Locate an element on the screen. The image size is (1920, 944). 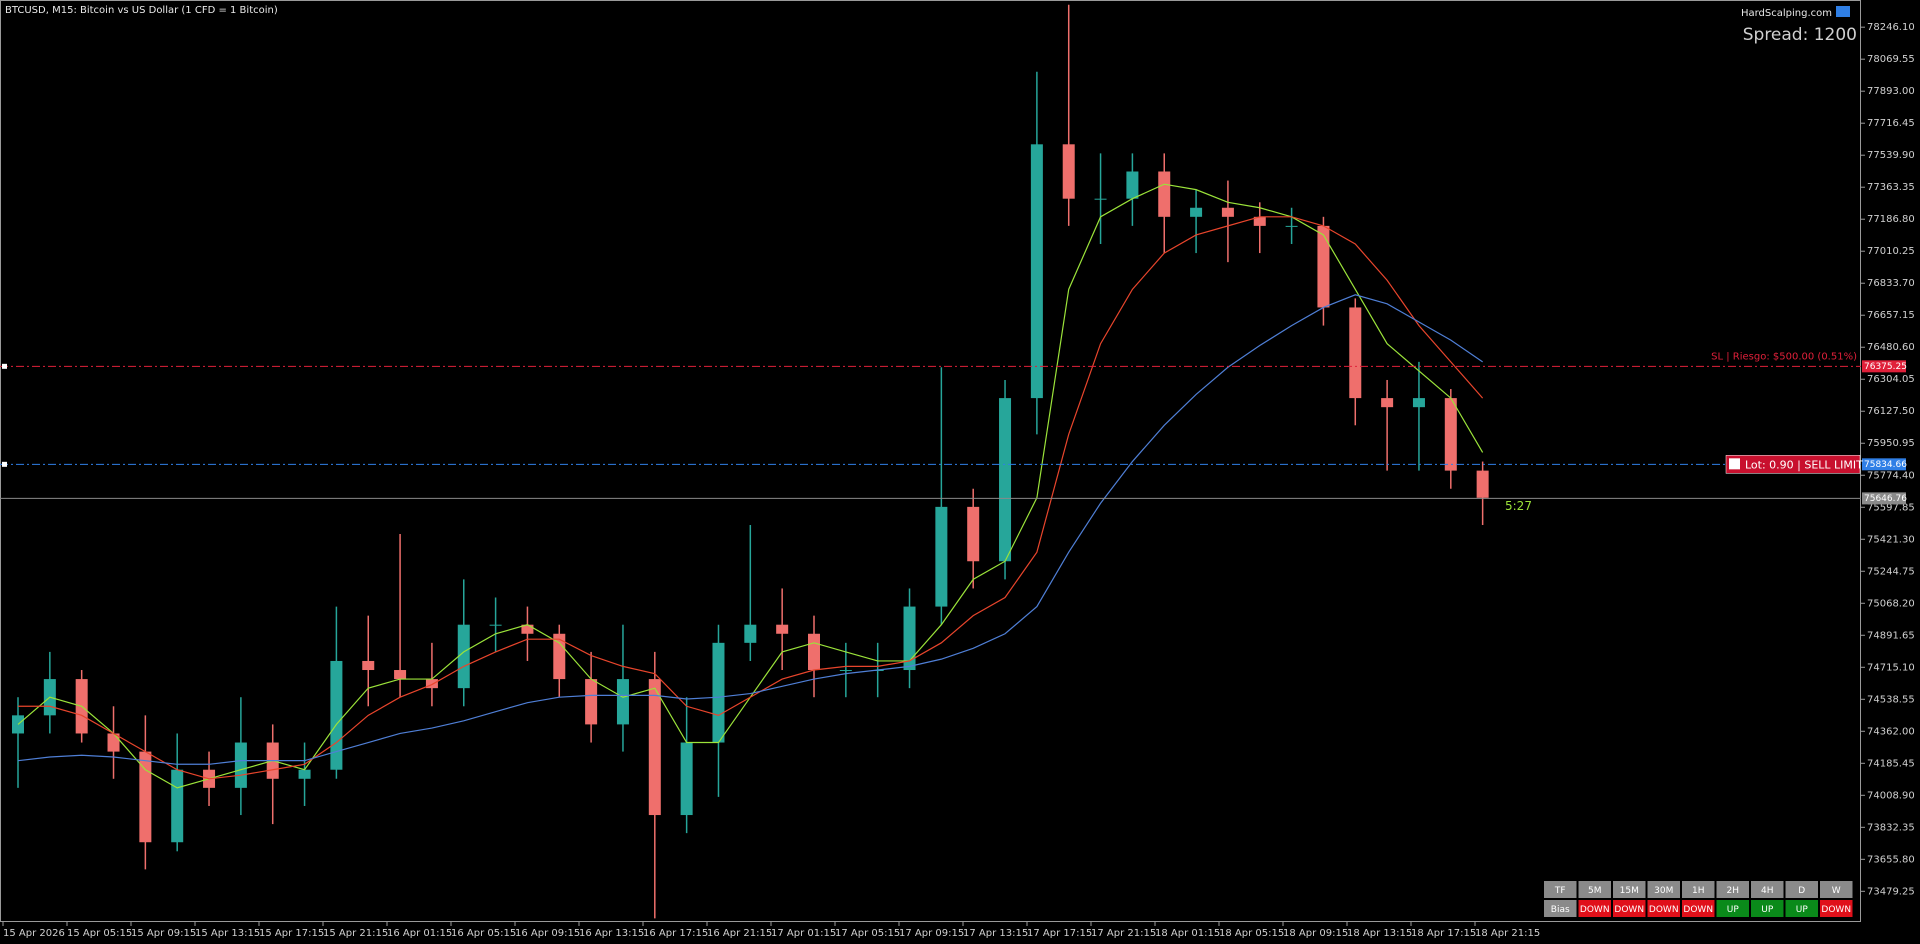
y-tick-label: 73655.80 is located at coordinates (1891, 859).